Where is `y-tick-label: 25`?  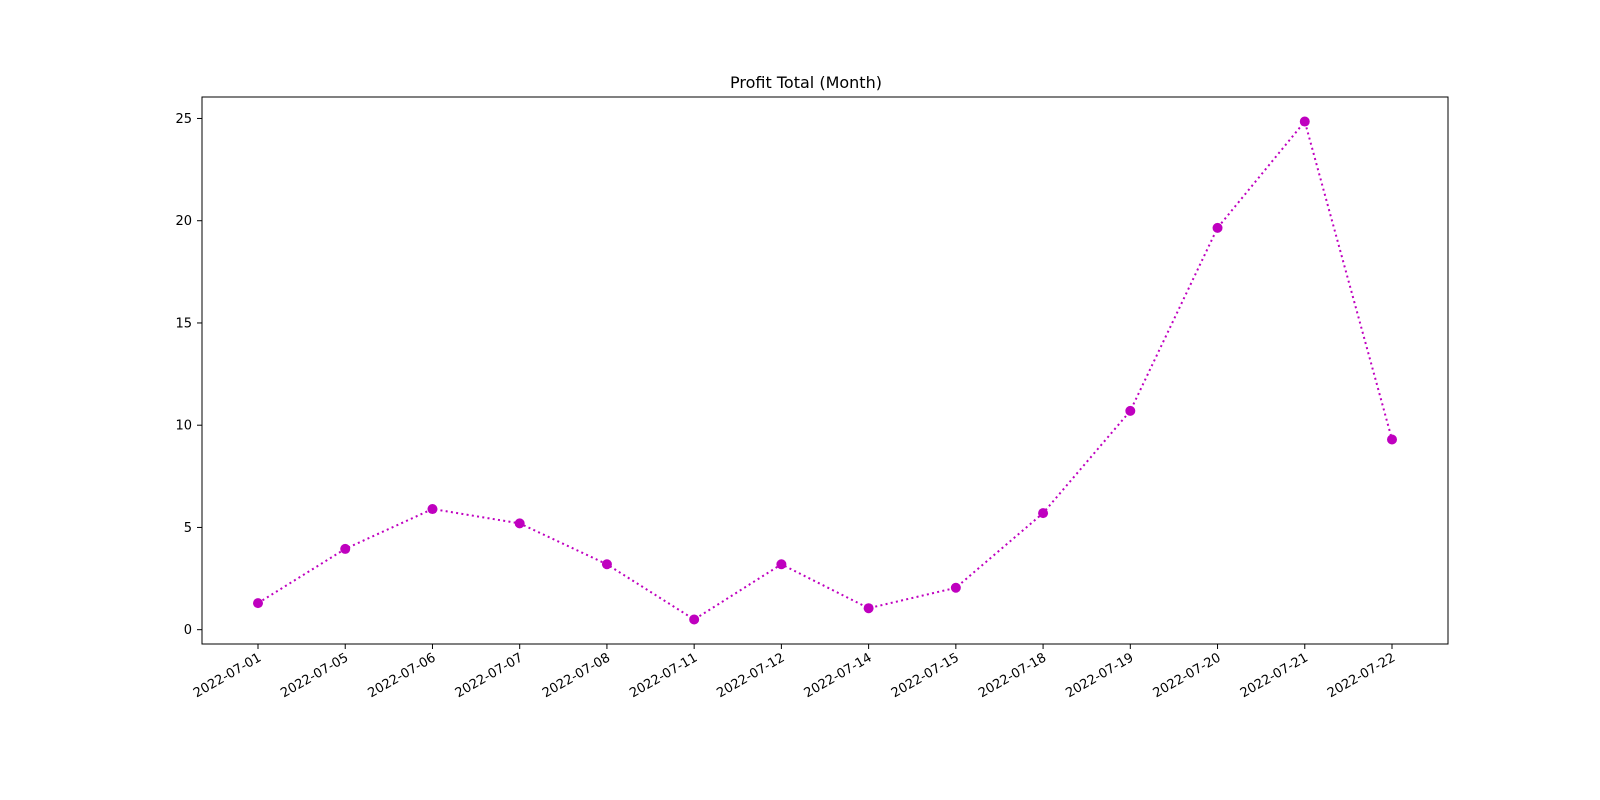 y-tick-label: 25 is located at coordinates (183, 119).